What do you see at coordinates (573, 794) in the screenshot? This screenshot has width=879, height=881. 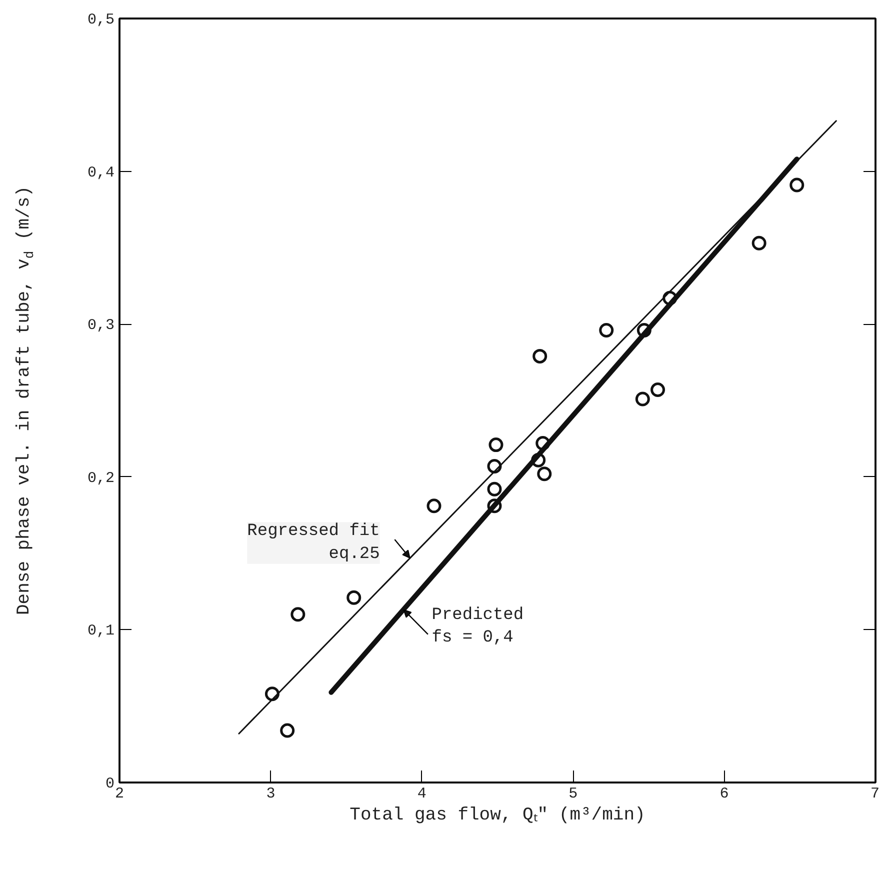 I see `x-tick-label: 5` at bounding box center [573, 794].